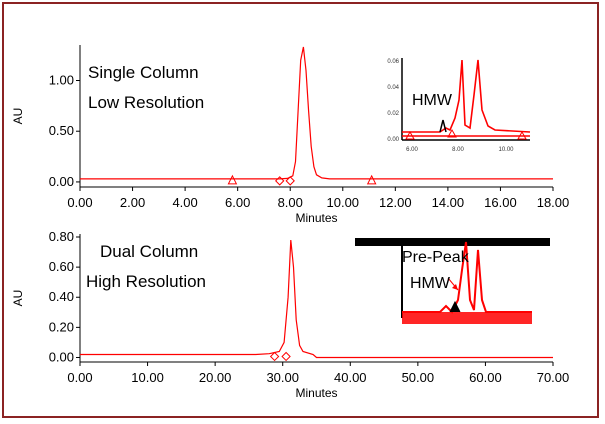 The width and height of the screenshot is (605, 424). Describe the element at coordinates (455, 306) in the screenshot. I see `inset-prepeak` at that location.